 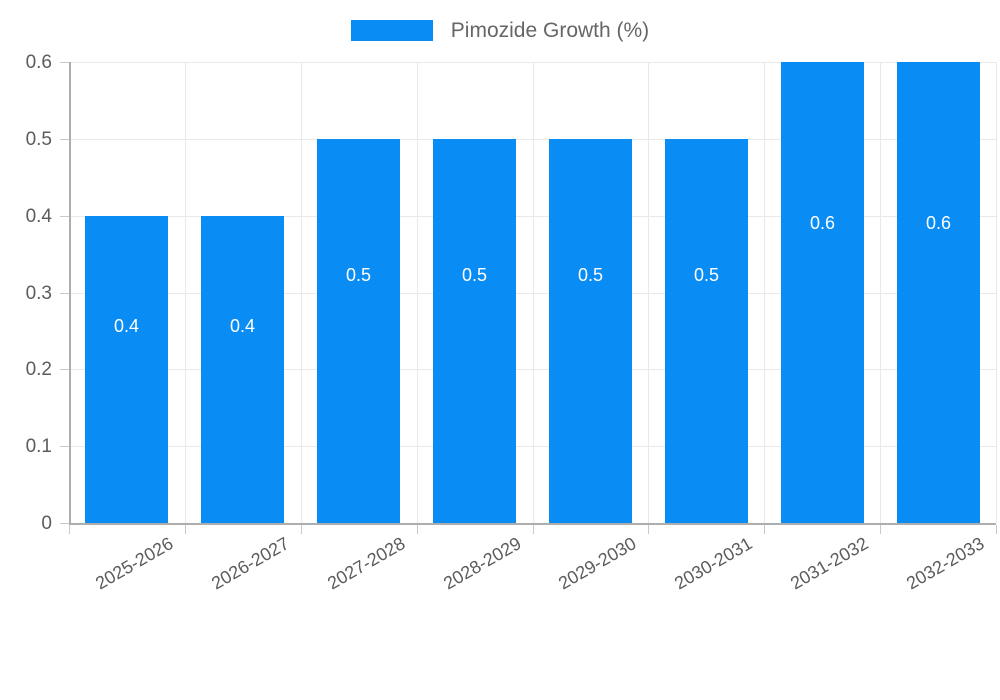 I want to click on y-tick-label: 0.1, so click(x=38, y=447).